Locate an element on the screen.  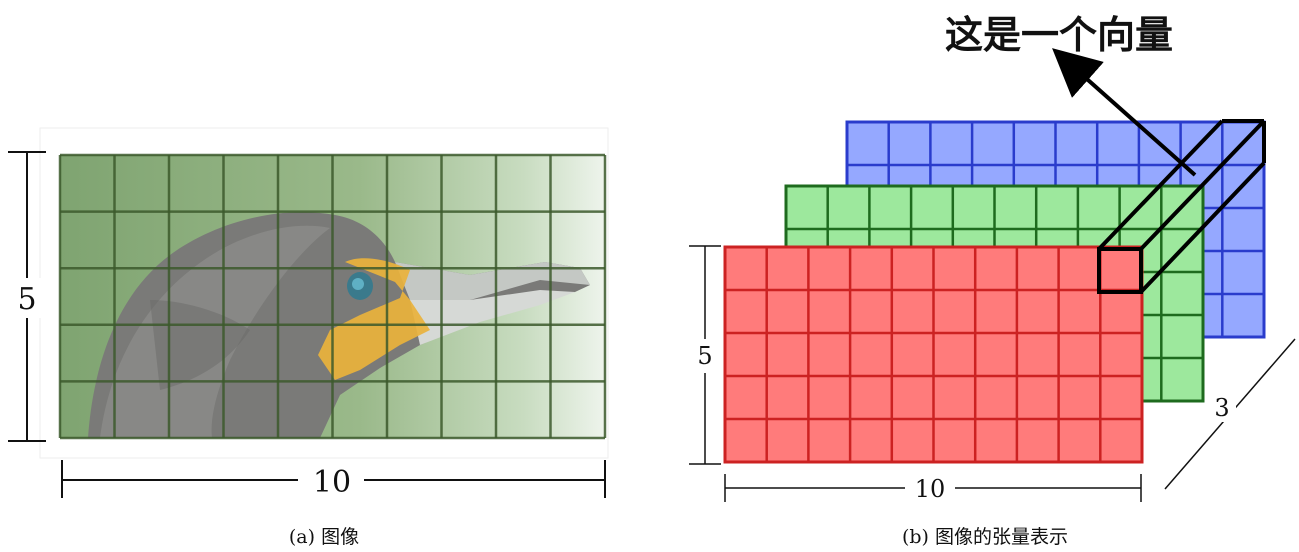
cols-label-a: 10 is located at coordinates (332, 482).